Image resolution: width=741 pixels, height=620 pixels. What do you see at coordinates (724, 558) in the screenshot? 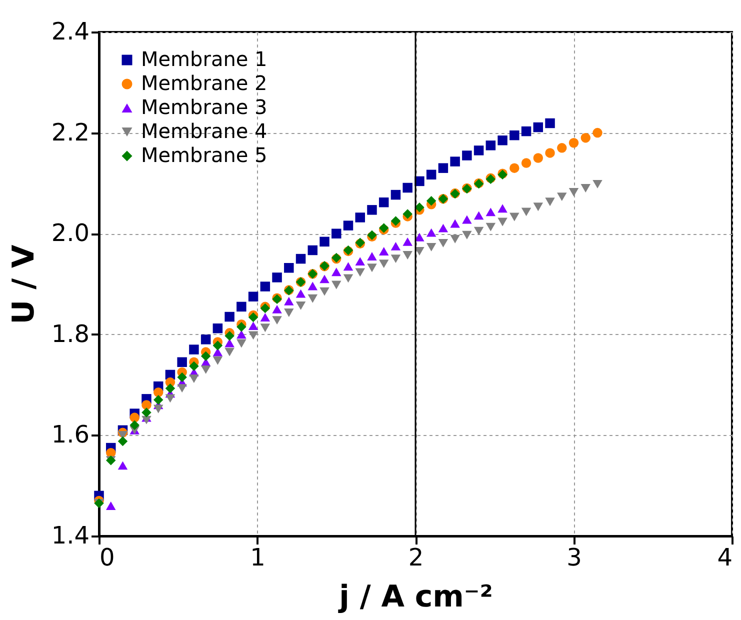
I see `x-tick-label: 4` at bounding box center [724, 558].